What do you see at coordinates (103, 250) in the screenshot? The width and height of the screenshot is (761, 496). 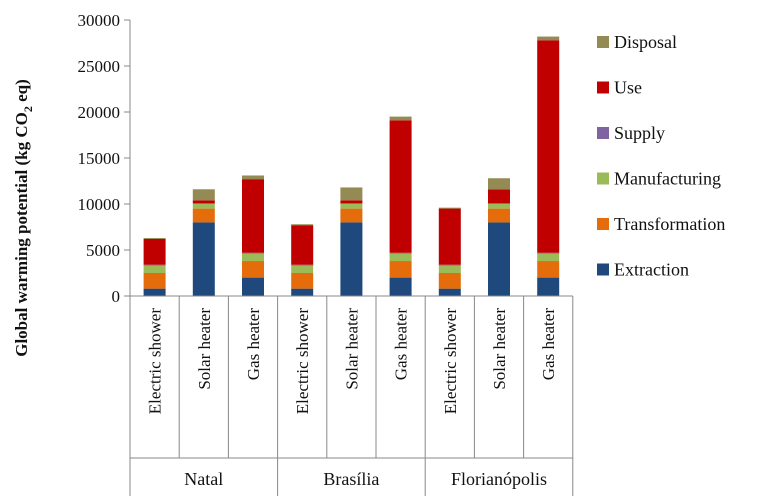 I see `y-tick-label: 5000` at bounding box center [103, 250].